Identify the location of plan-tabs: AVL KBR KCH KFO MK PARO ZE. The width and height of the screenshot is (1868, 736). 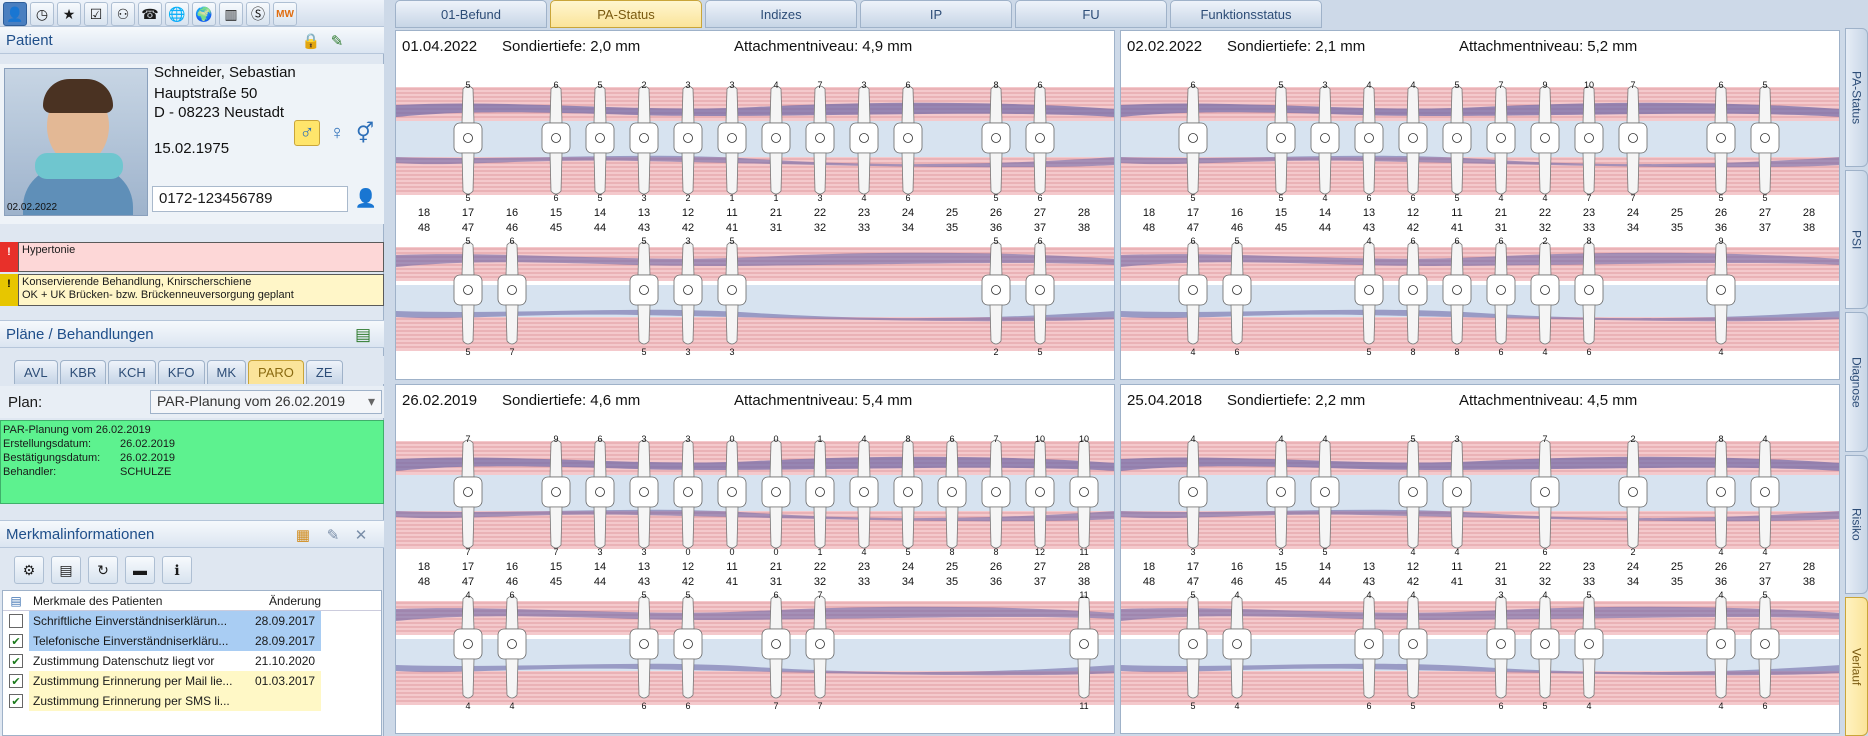
(192, 370).